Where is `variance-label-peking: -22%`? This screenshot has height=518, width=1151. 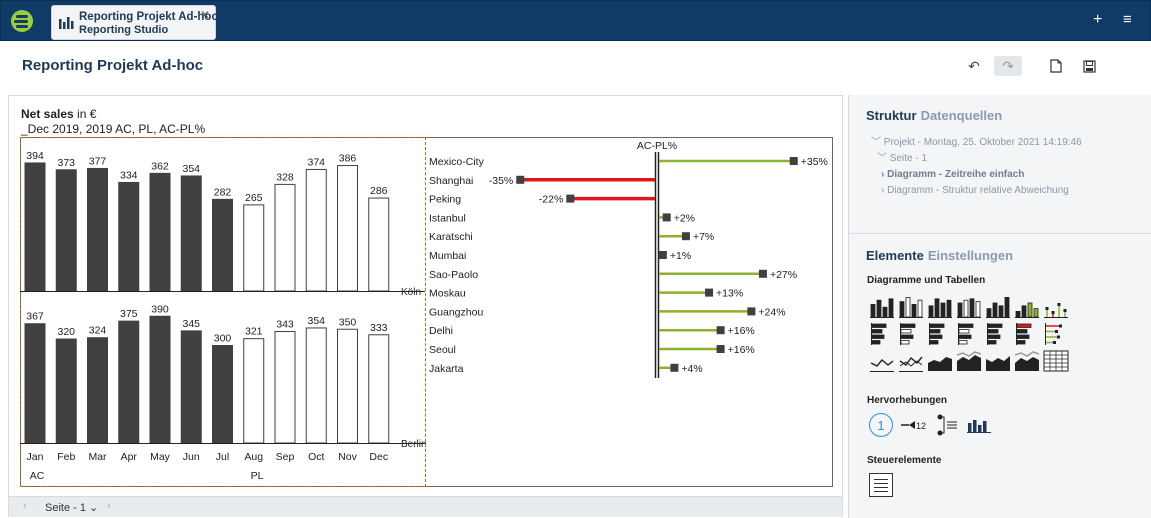 variance-label-peking: -22% is located at coordinates (551, 200).